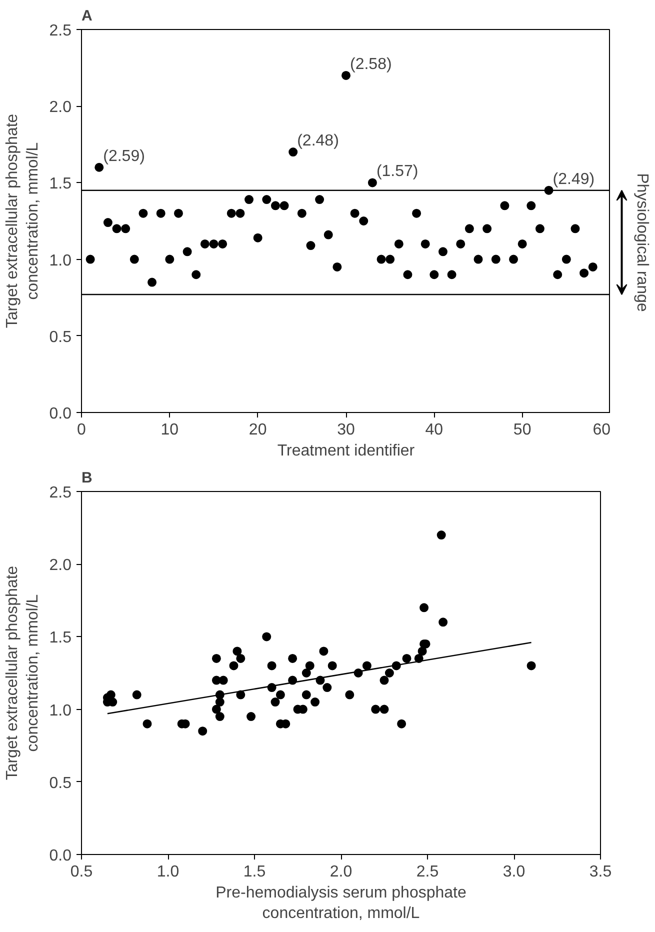  Describe the element at coordinates (346, 451) in the screenshot. I see `x-axis-title: Treatment identifier` at that location.